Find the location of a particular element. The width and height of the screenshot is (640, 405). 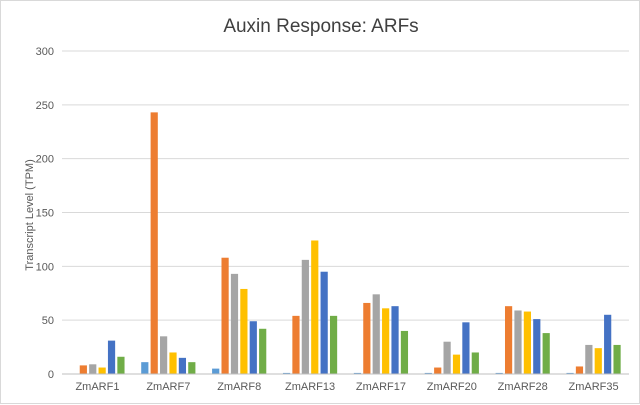

x-tick-label: ZmARF17 is located at coordinates (381, 387).